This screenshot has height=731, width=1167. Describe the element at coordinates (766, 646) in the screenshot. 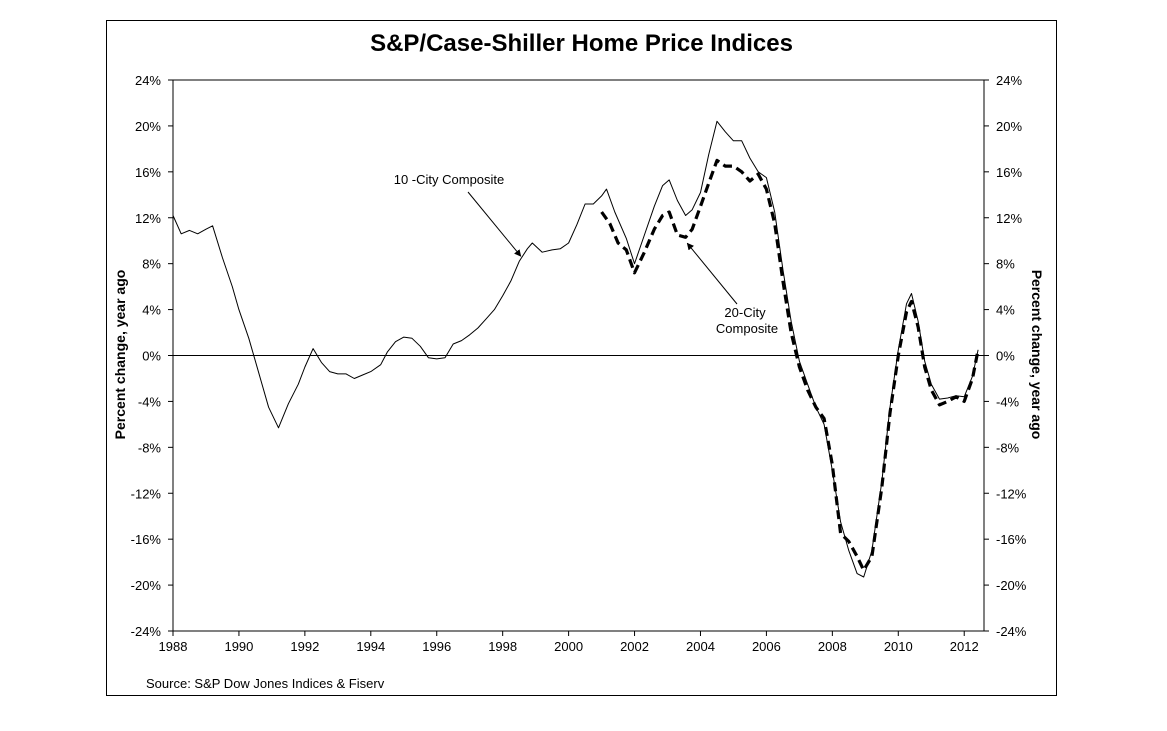

I see `x-tick-label: 2006` at that location.